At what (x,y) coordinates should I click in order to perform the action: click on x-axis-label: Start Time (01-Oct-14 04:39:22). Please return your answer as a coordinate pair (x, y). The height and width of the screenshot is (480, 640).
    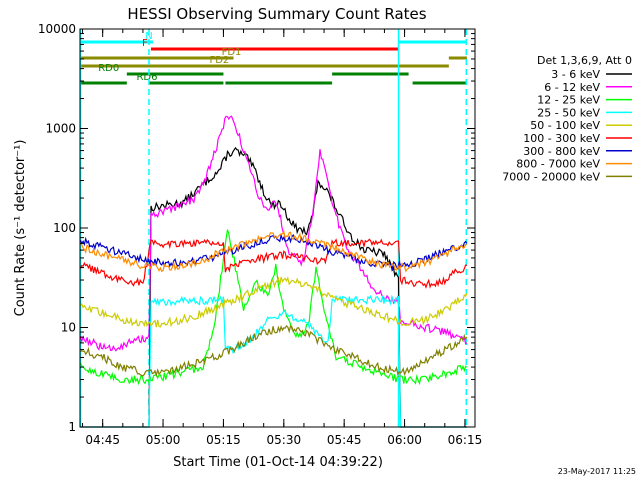
    Looking at the image, I should click on (278, 462).